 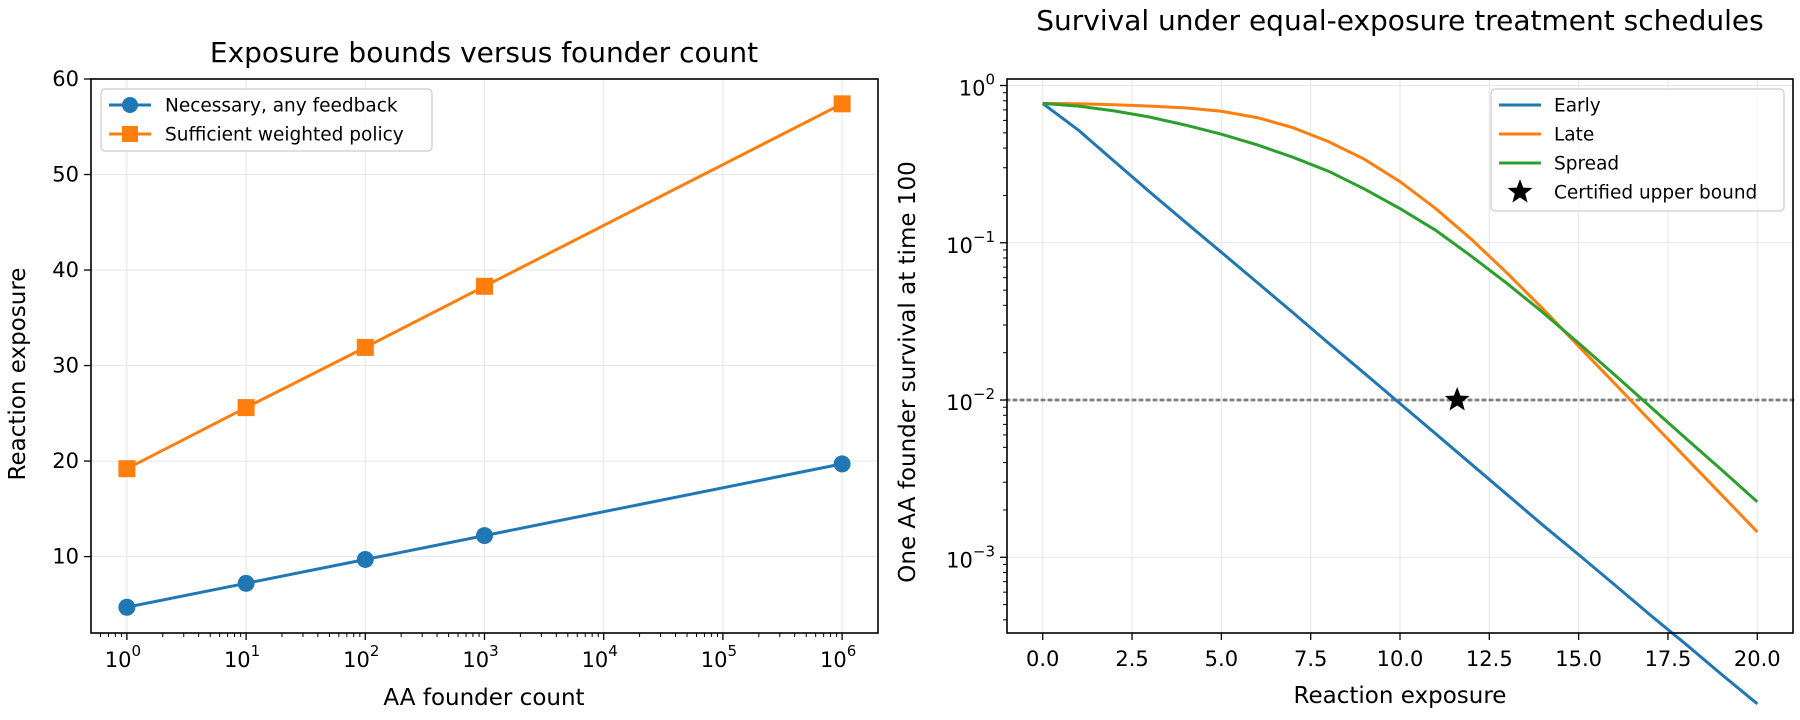 What do you see at coordinates (970, 557) in the screenshot?
I see `right-y-tick-label: 10⁻³` at bounding box center [970, 557].